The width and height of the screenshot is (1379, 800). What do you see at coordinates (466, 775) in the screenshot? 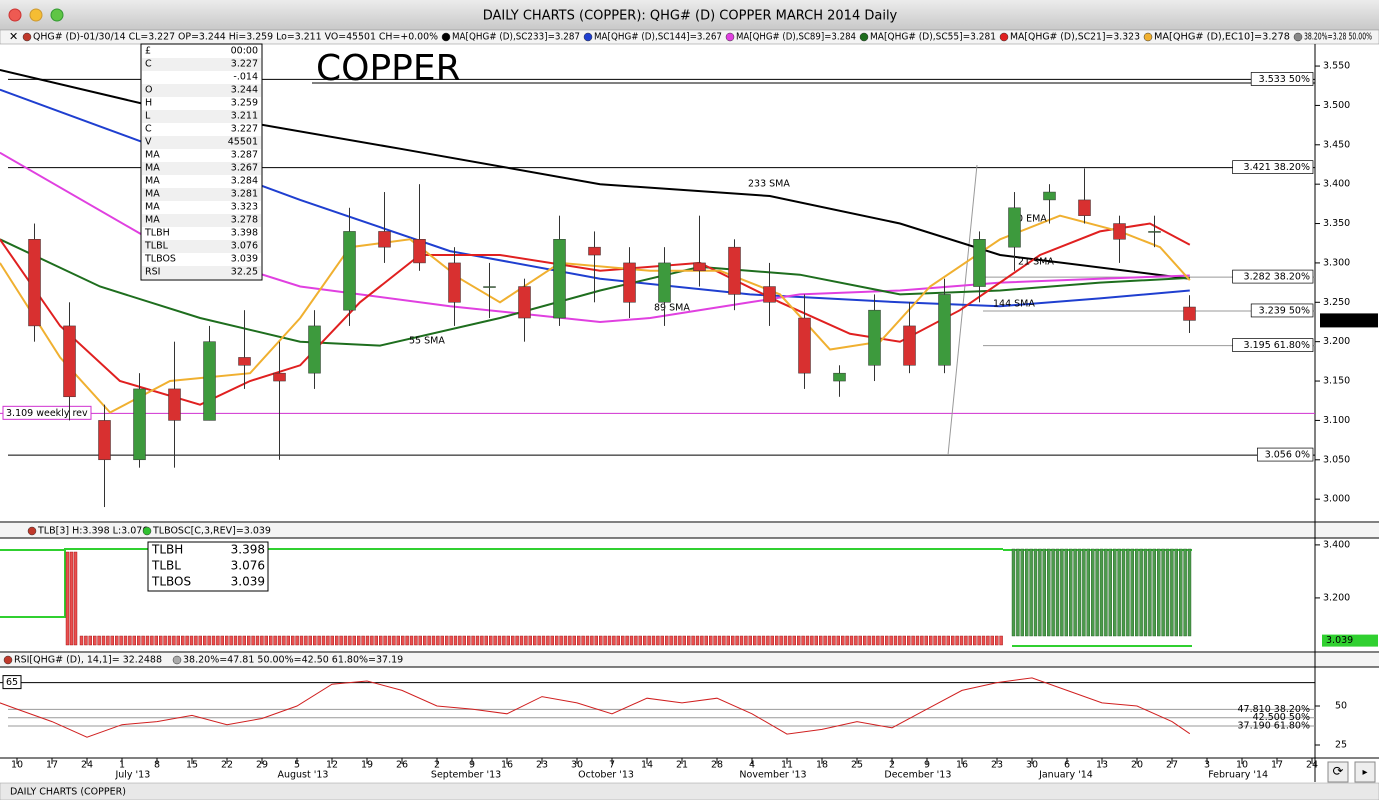
I see `month-label: September '13` at bounding box center [466, 775].